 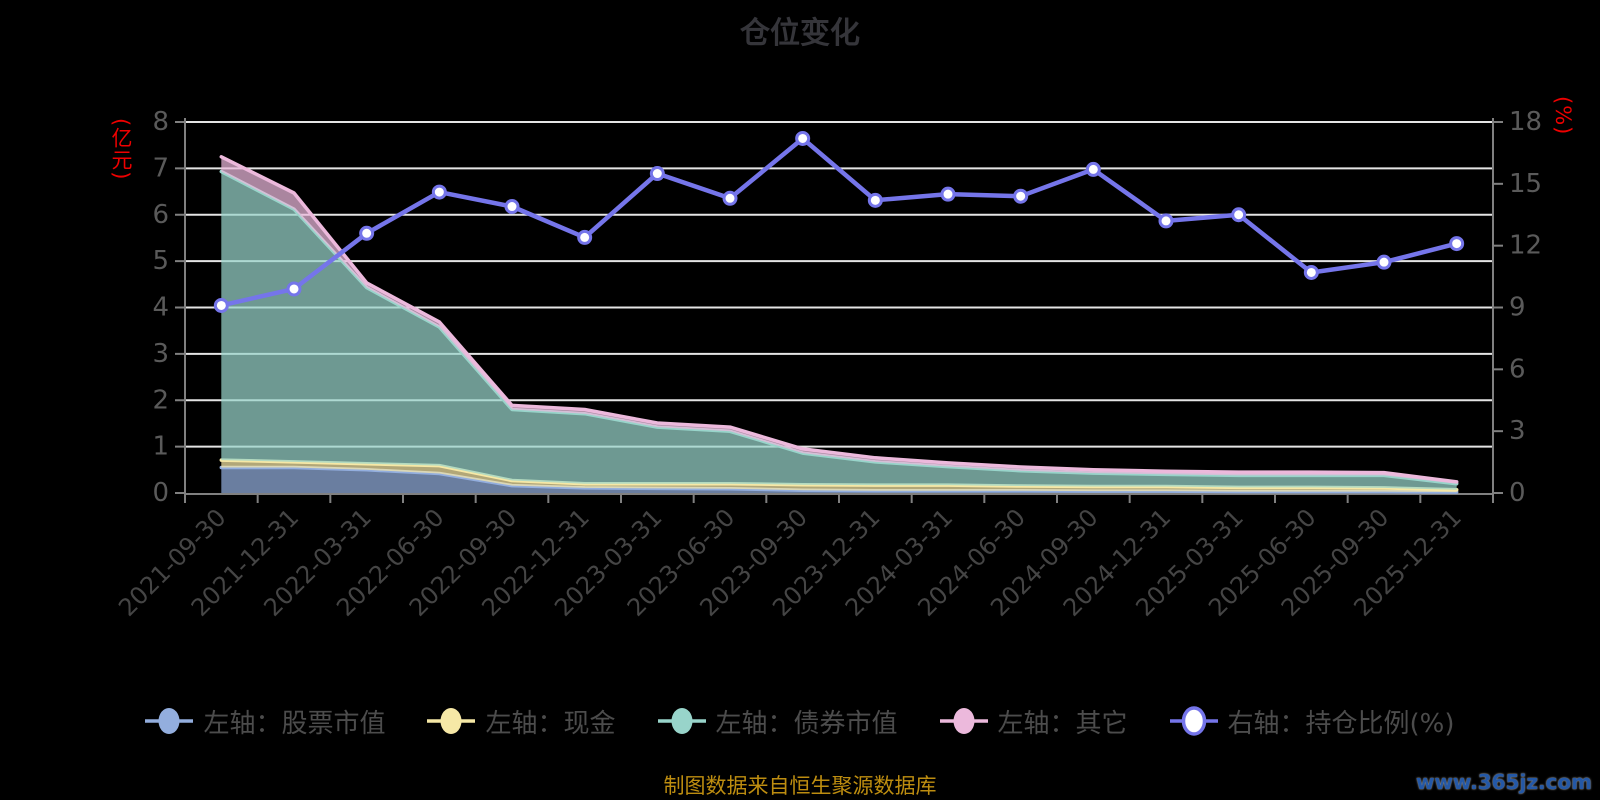 What do you see at coordinates (160, 447) in the screenshot?
I see `left-axis-tick-label: 1` at bounding box center [160, 447].